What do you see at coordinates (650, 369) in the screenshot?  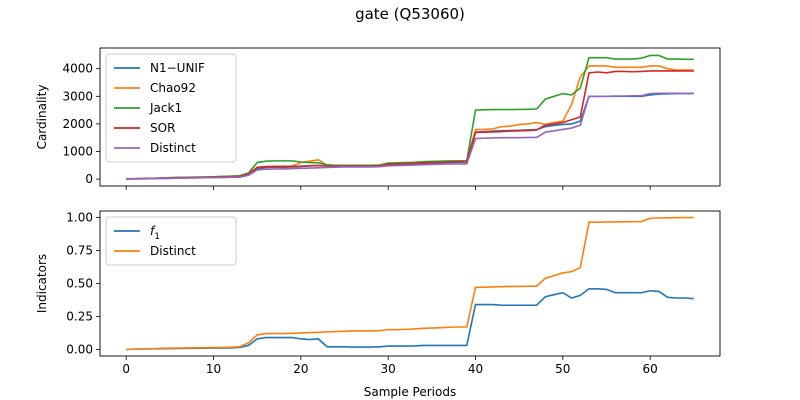 I see `x-tick-label: 60` at bounding box center [650, 369].